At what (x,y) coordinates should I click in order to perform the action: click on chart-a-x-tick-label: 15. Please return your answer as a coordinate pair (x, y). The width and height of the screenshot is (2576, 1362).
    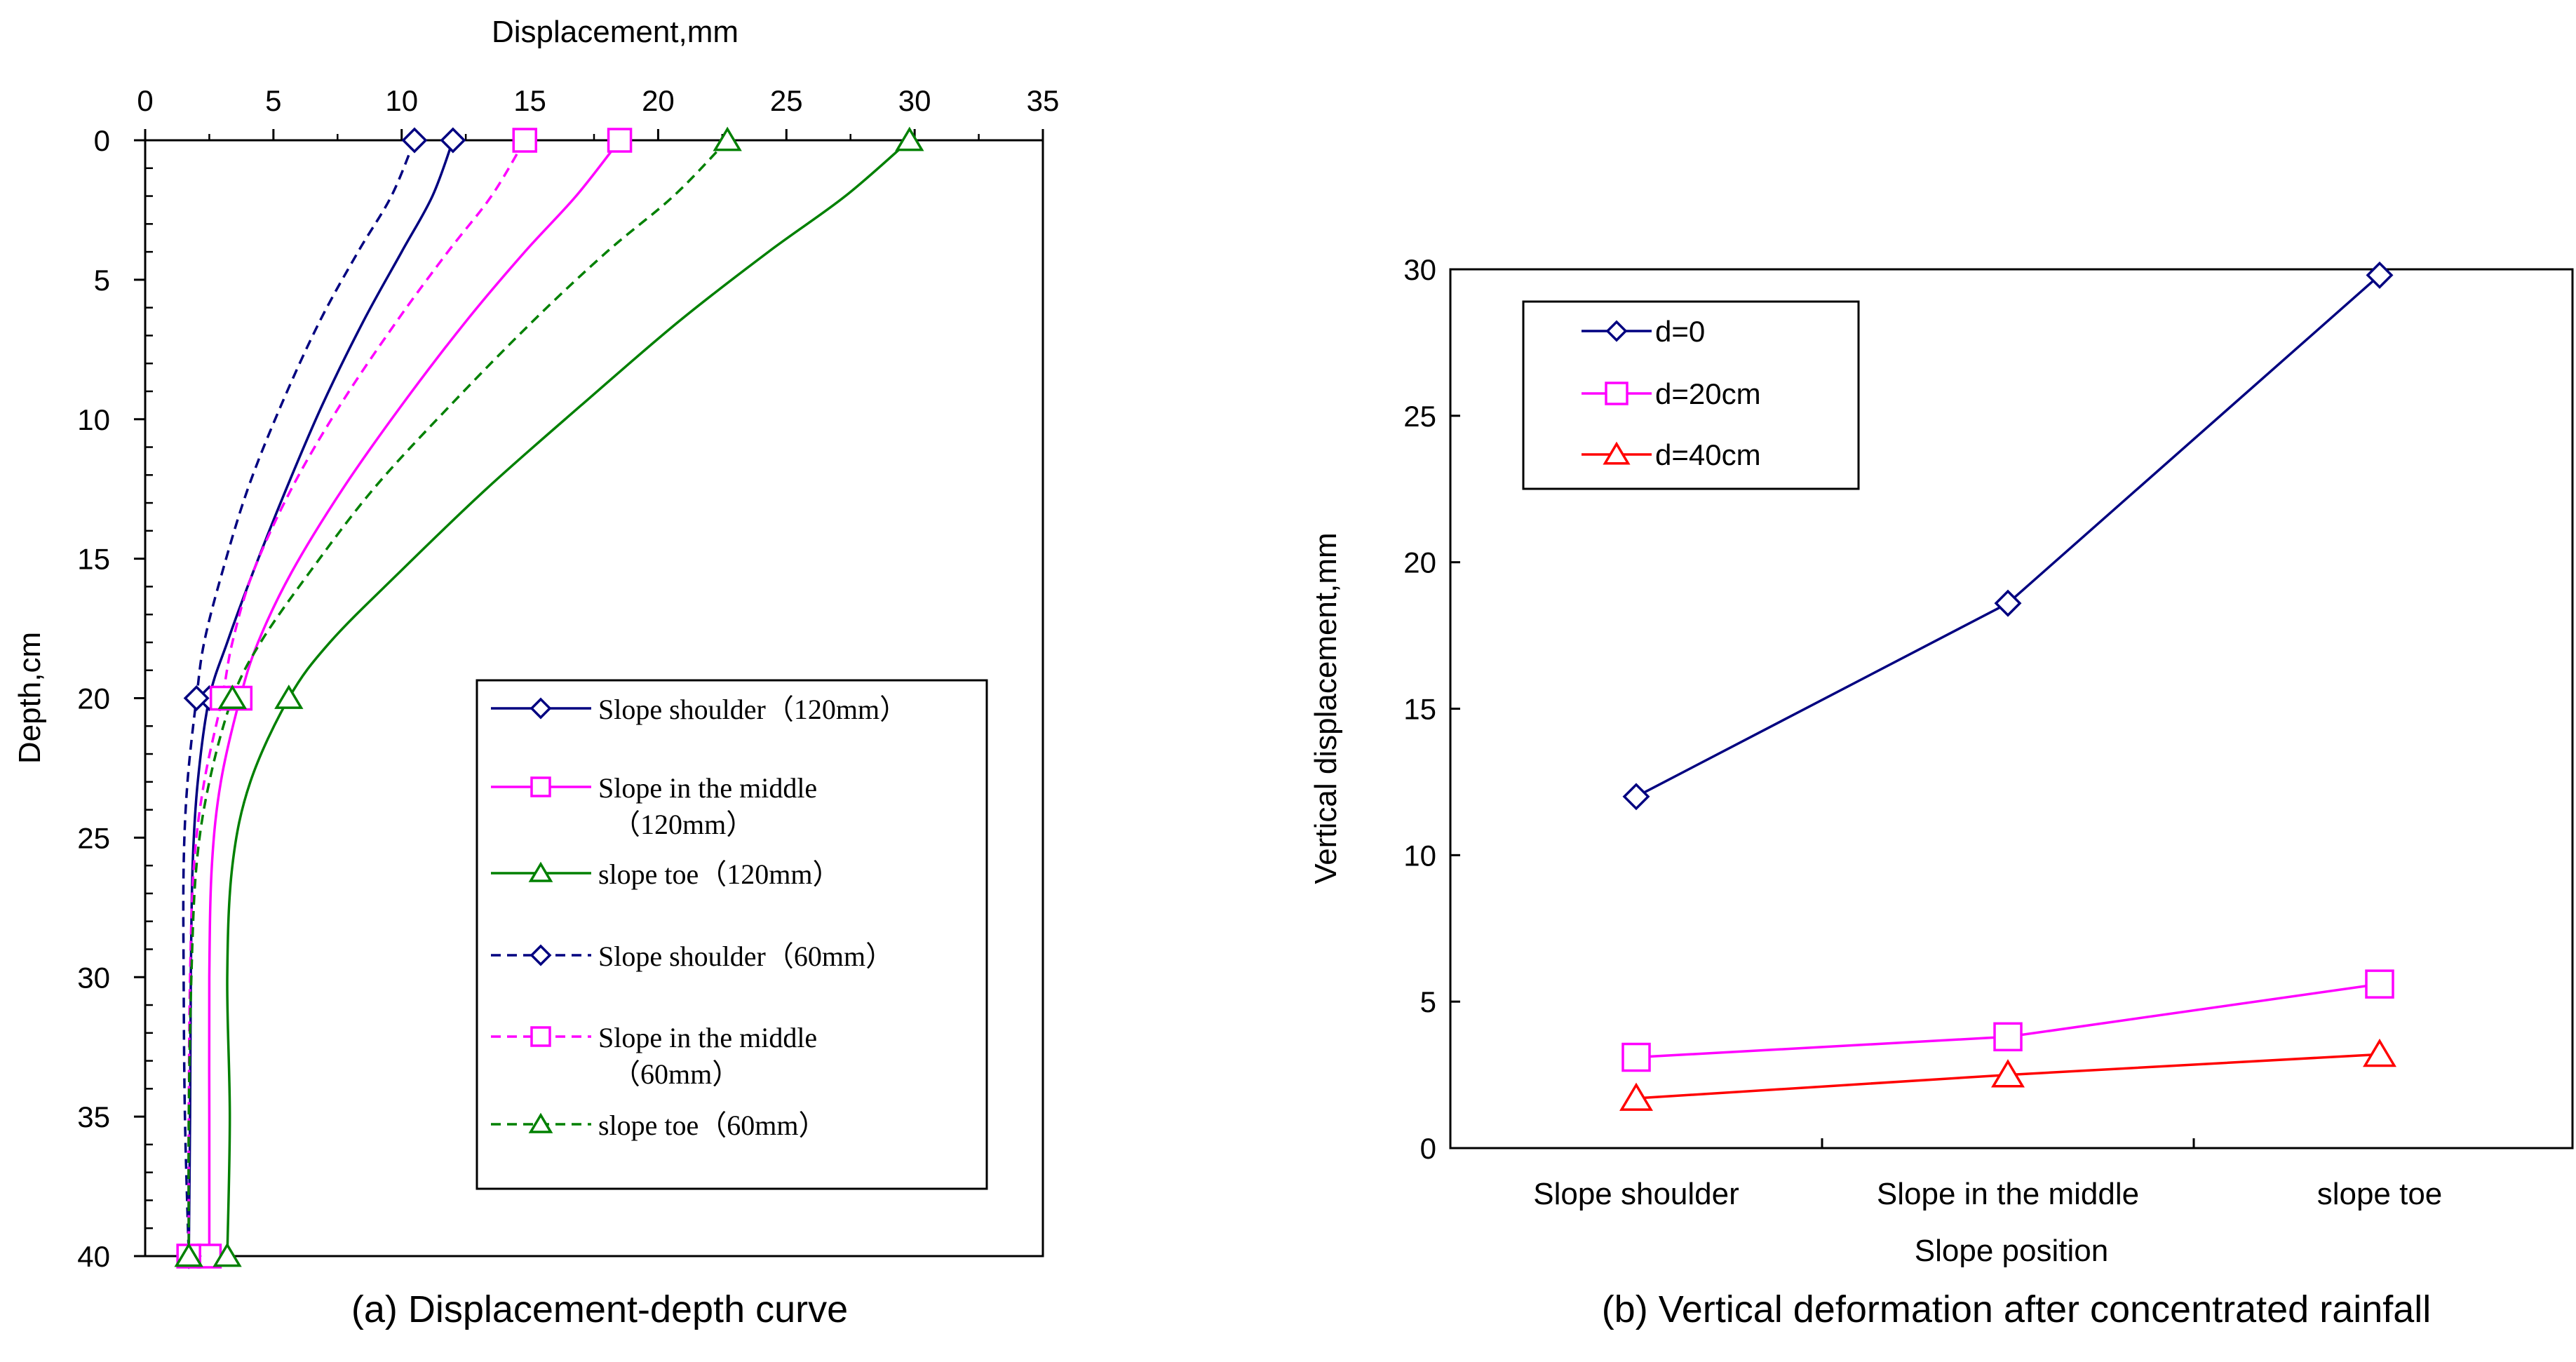
    Looking at the image, I should click on (529, 101).